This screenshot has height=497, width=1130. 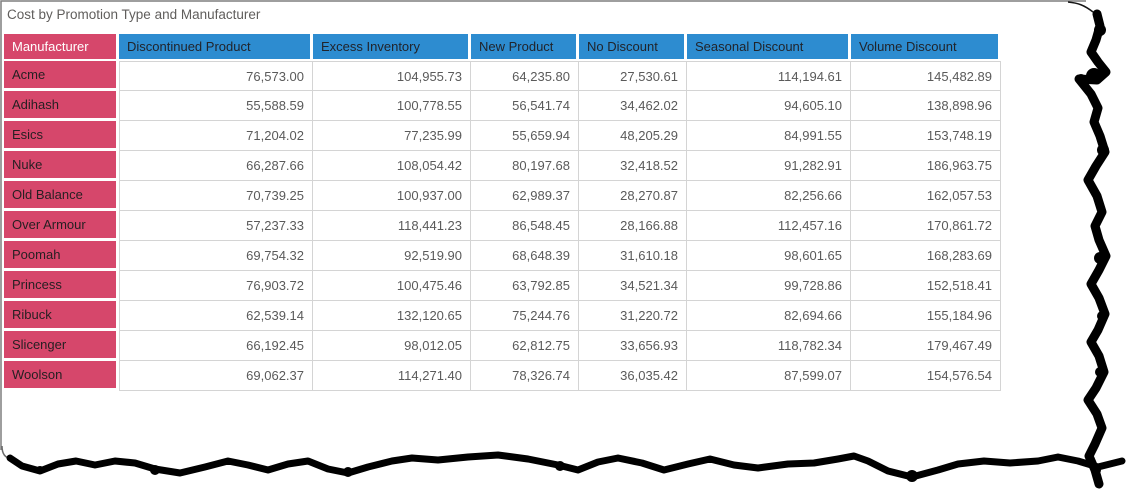 What do you see at coordinates (216, 346) in the screenshot?
I see `value-cell: 66,192.45` at bounding box center [216, 346].